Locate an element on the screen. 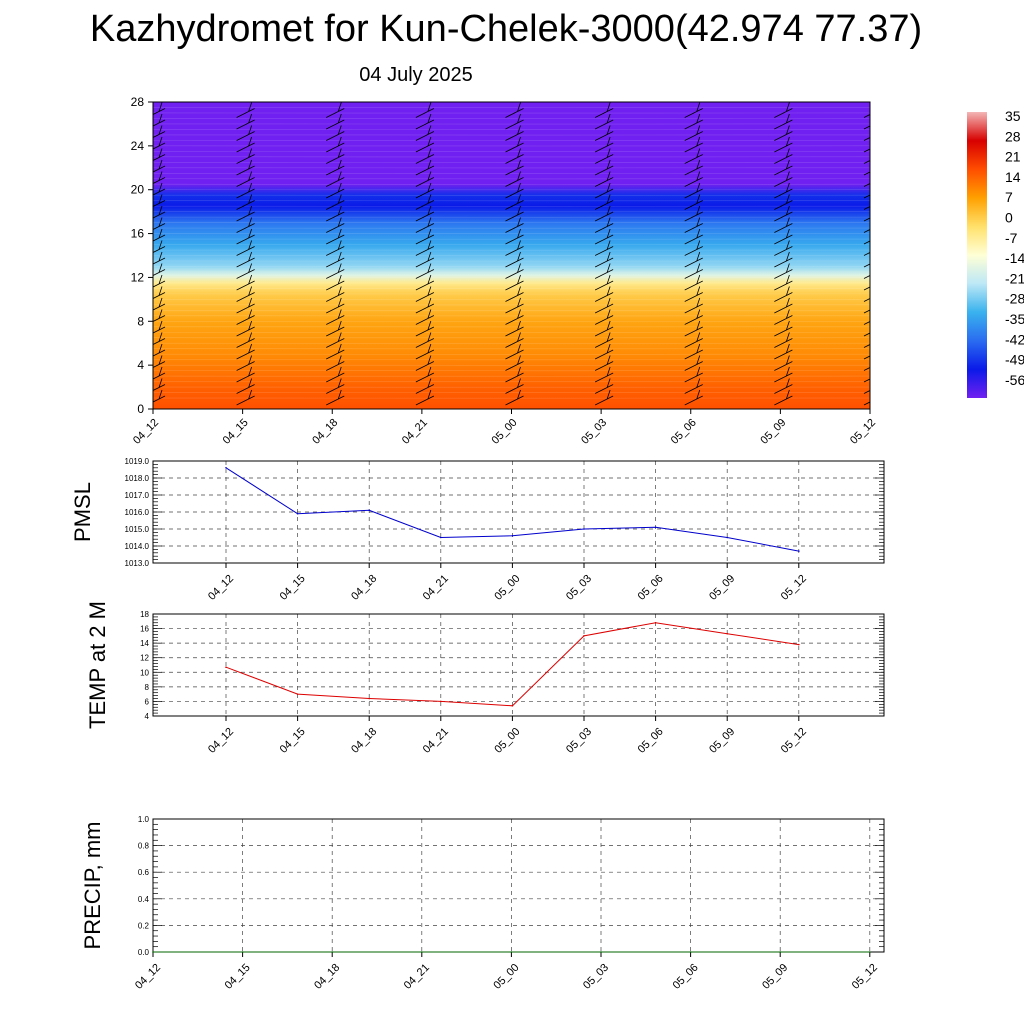  colorbar-strip is located at coordinates (977, 255).